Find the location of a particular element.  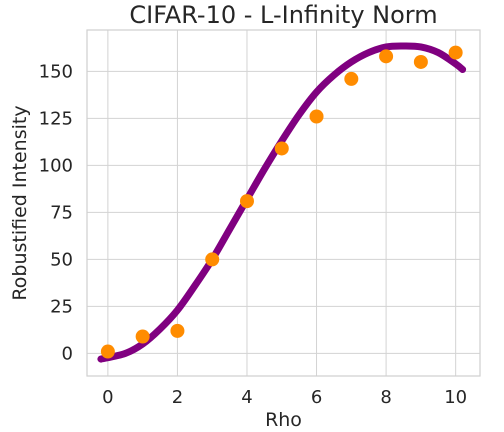

y-axis-label: Robustified Intensity is located at coordinates (20, 202).